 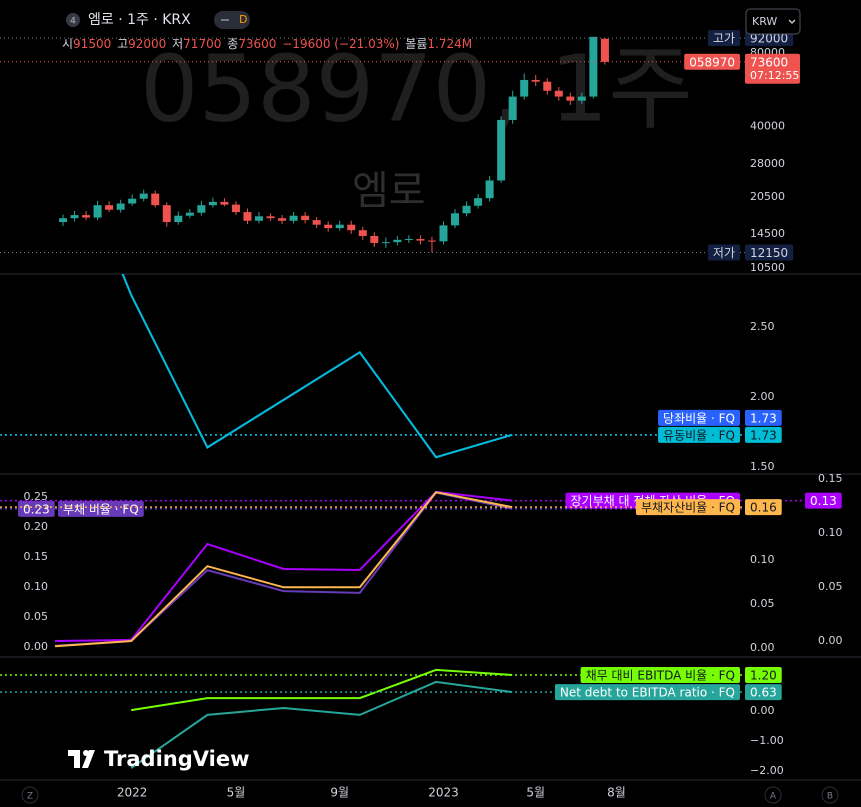 What do you see at coordinates (767, 740) in the screenshot?
I see `y-tick-label: −1.00` at bounding box center [767, 740].